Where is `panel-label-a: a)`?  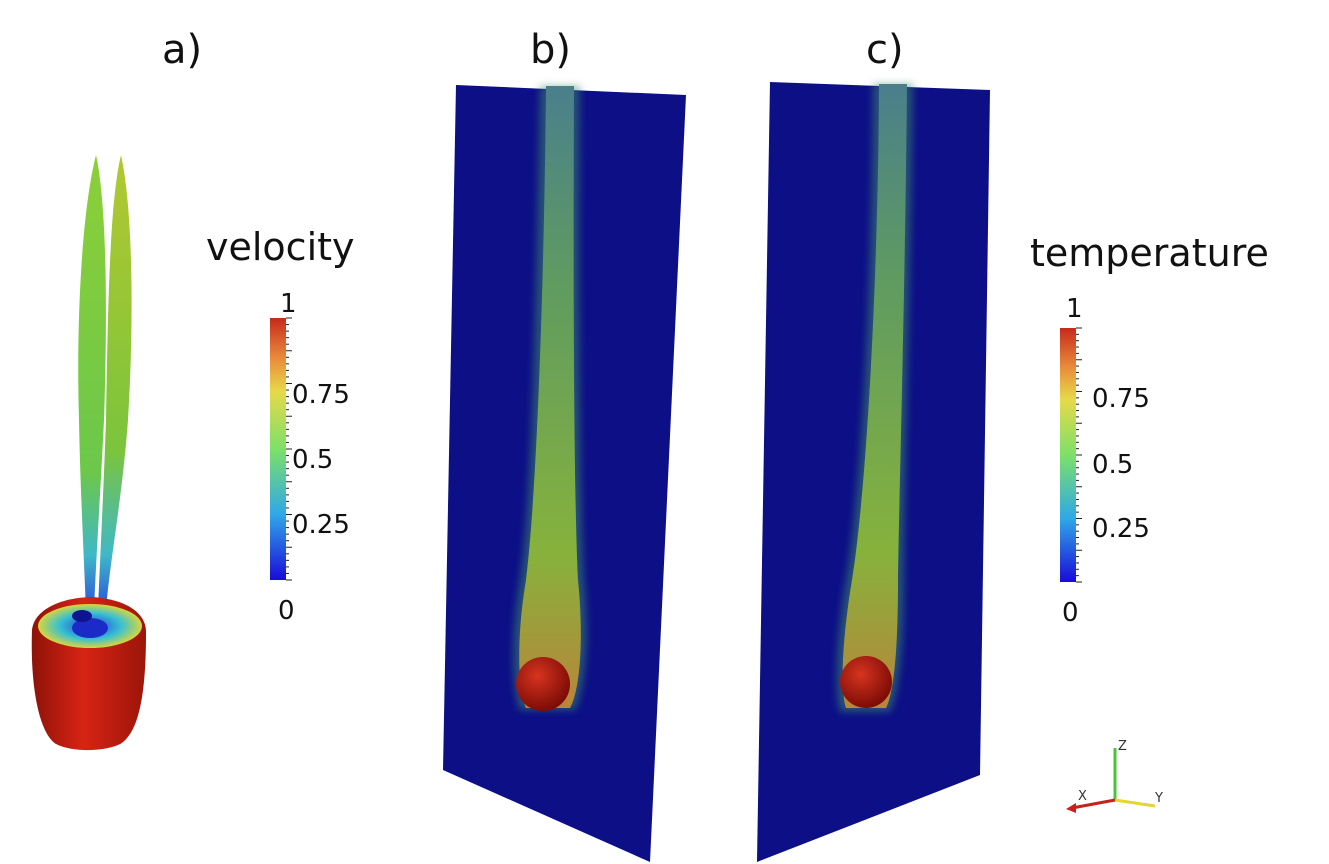 panel-label-a: a) is located at coordinates (182, 50).